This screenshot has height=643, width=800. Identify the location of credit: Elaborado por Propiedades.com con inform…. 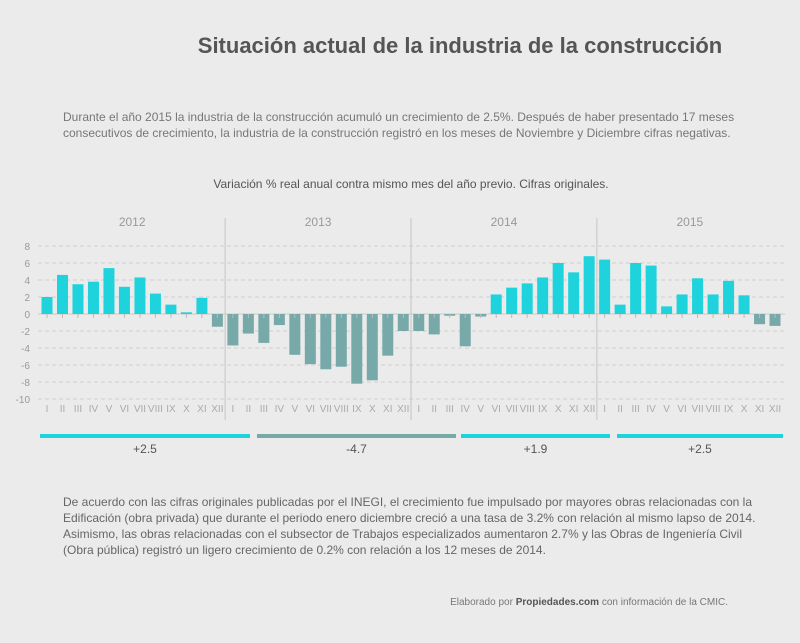
(589, 602).